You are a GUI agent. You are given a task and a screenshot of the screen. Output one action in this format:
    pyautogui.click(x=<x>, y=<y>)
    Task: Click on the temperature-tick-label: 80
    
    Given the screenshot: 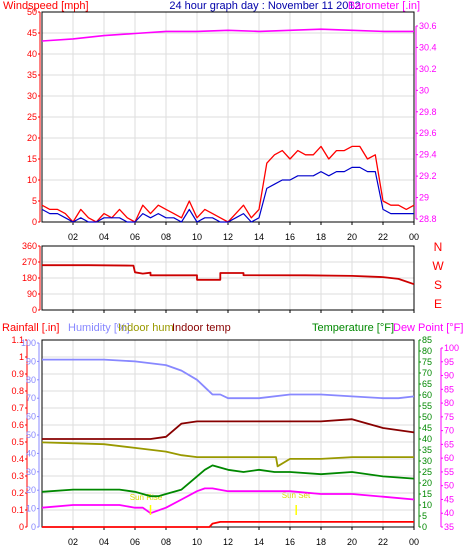 What is the action you would take?
    pyautogui.click(x=427, y=351)
    